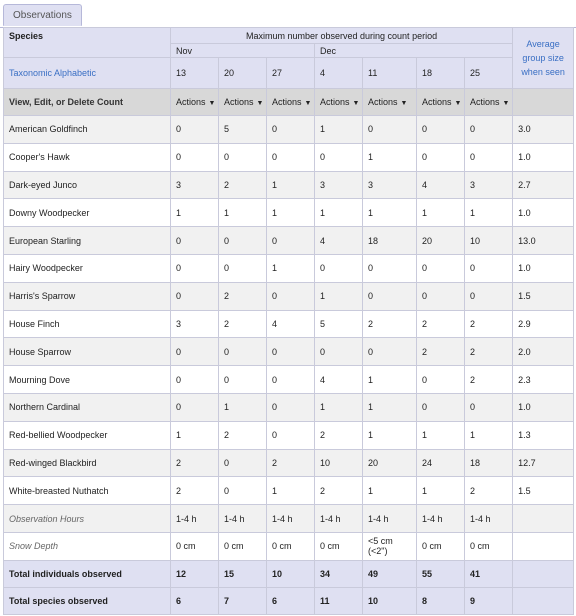 This screenshot has width=576, height=616. I want to click on total-cell: 6, so click(290, 600).